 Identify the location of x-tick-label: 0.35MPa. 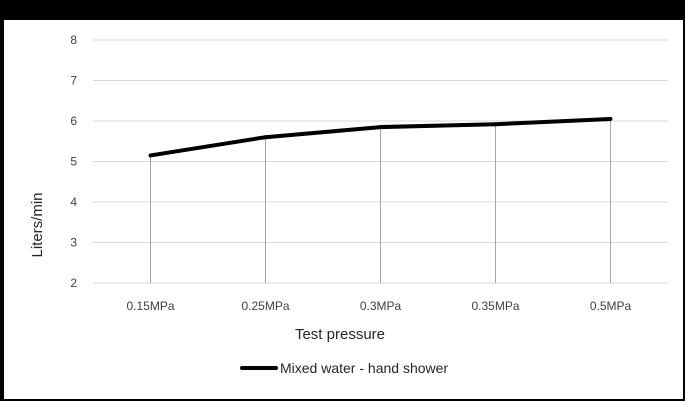
(495, 306).